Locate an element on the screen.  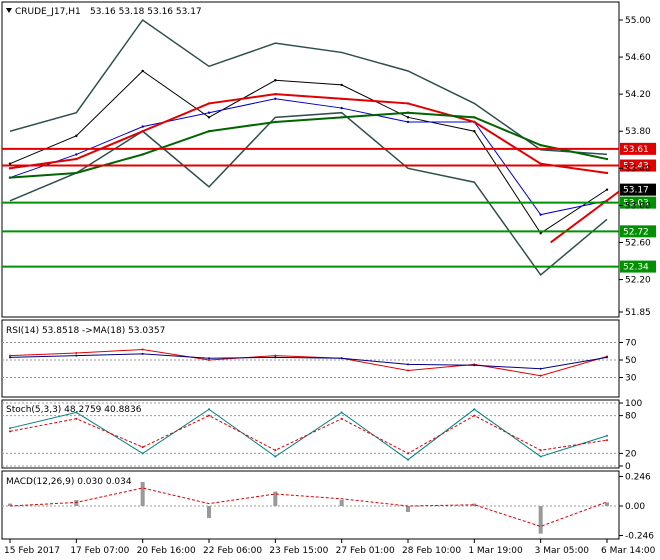
signal-line is located at coordinates (308, 361).